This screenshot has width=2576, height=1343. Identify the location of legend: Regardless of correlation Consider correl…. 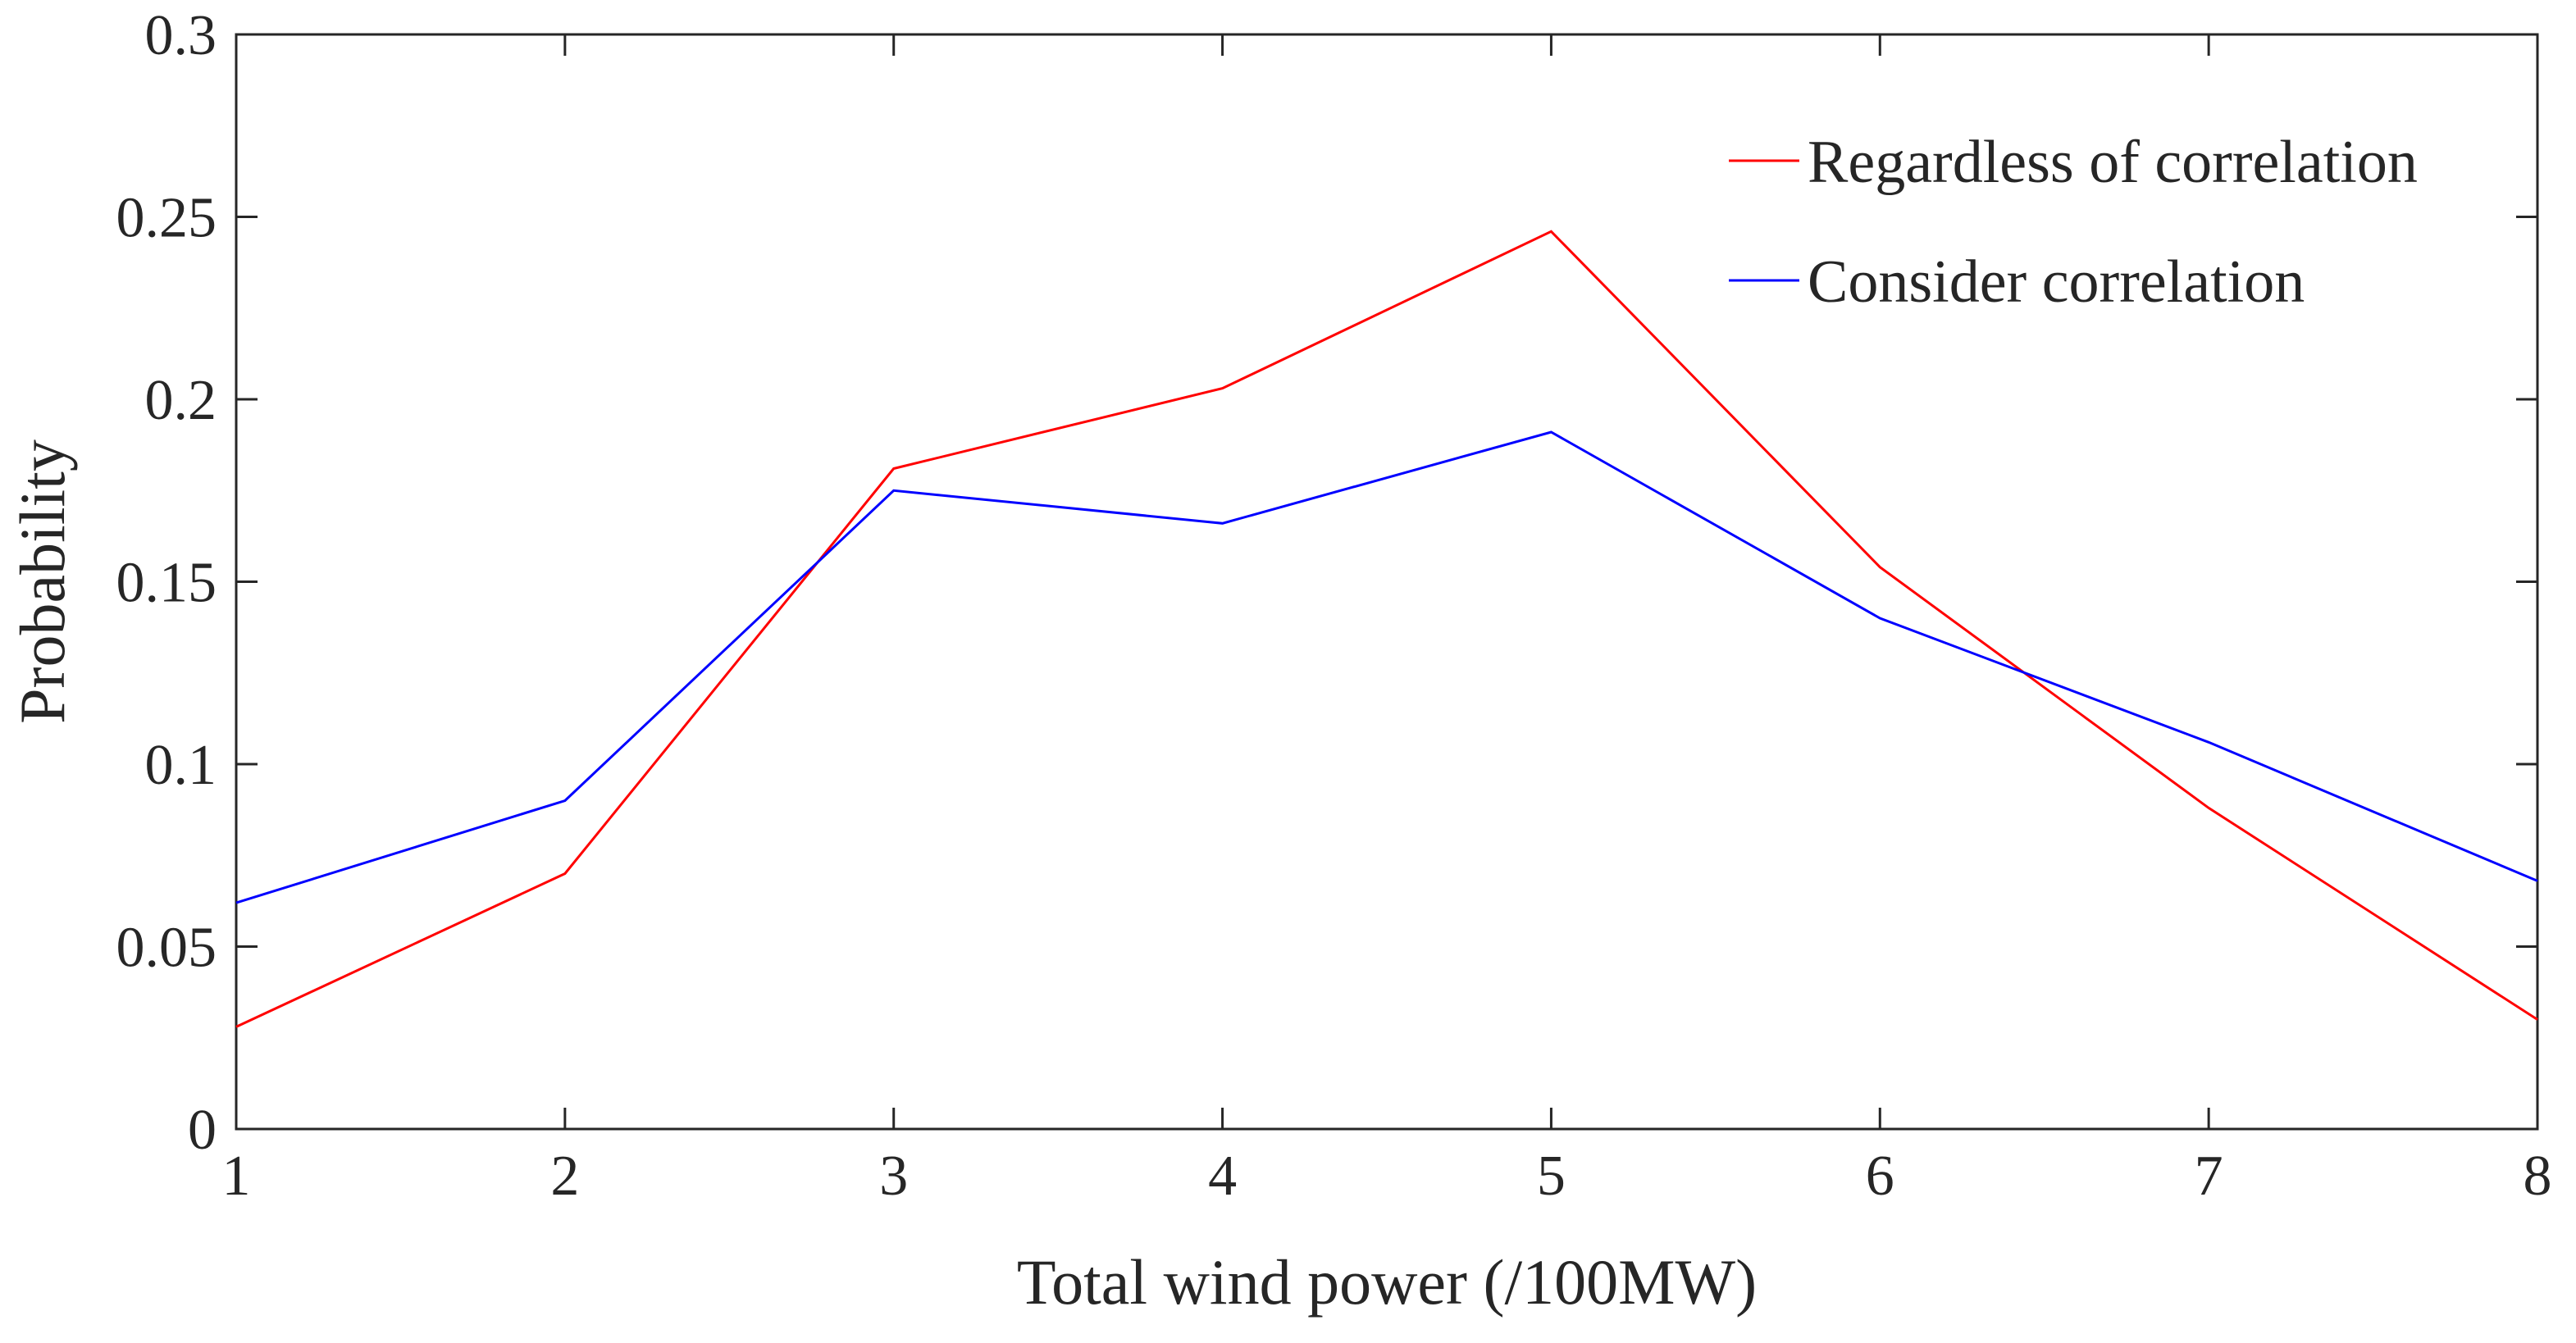
(2073, 222).